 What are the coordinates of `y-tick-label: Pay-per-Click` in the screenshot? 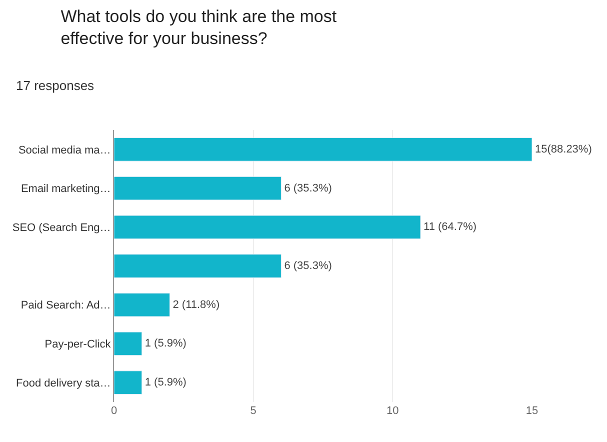 It's located at (78, 344).